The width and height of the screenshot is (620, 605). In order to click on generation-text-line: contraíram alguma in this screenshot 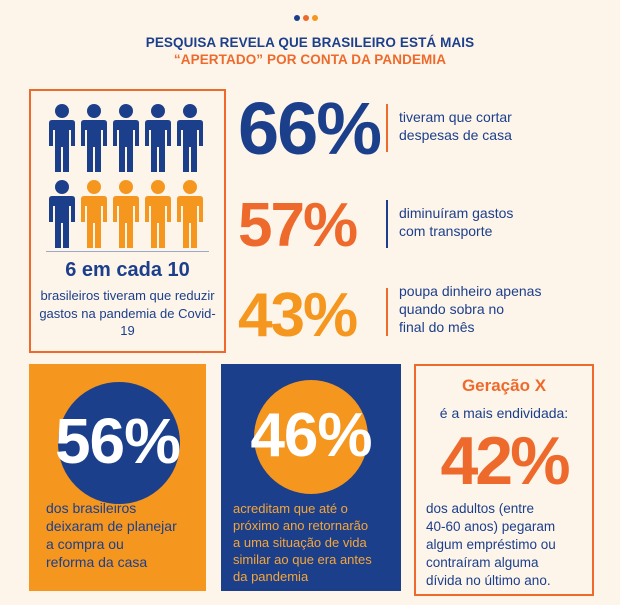, I will do `click(482, 562)`.